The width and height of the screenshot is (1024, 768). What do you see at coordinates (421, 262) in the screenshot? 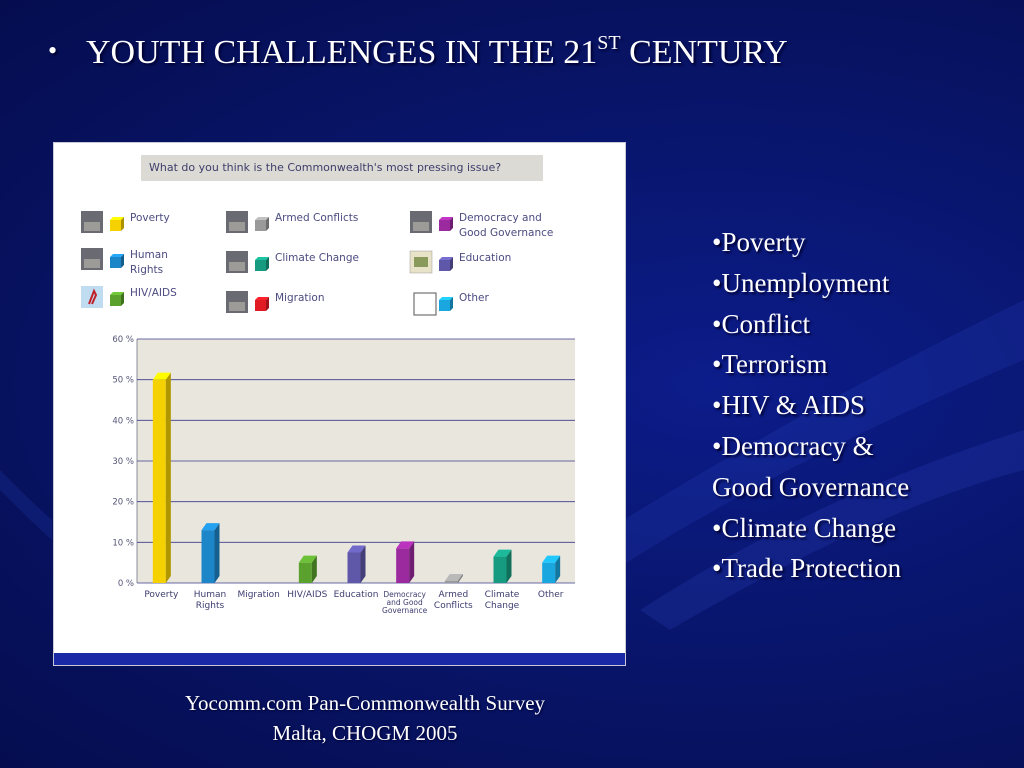
I see `legend-thumbnail-detail` at bounding box center [421, 262].